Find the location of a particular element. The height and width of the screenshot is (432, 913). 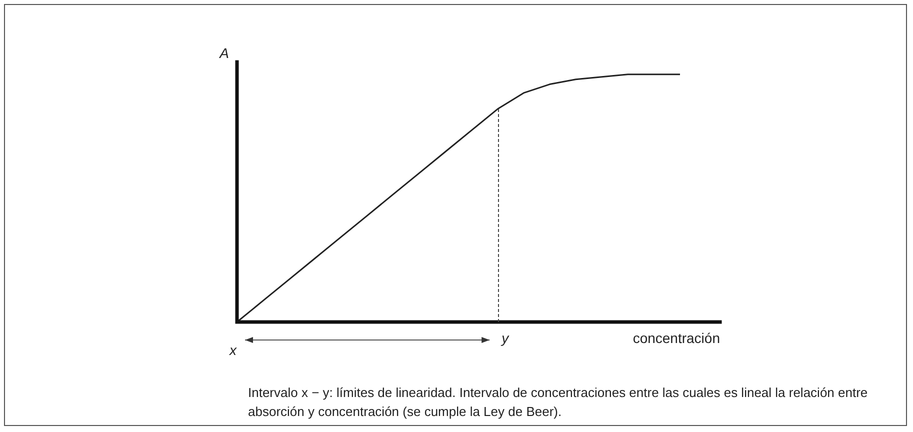

text: y is located at coordinates (505, 338).